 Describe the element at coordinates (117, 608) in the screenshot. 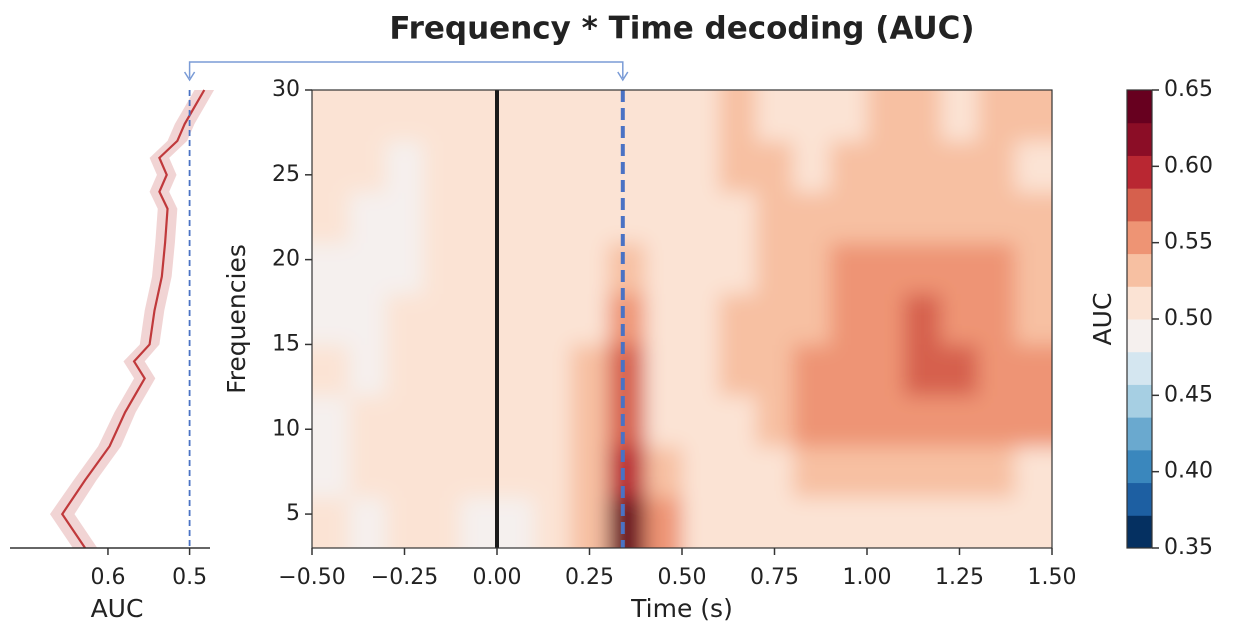

I see `x-axis-label: AUC` at that location.